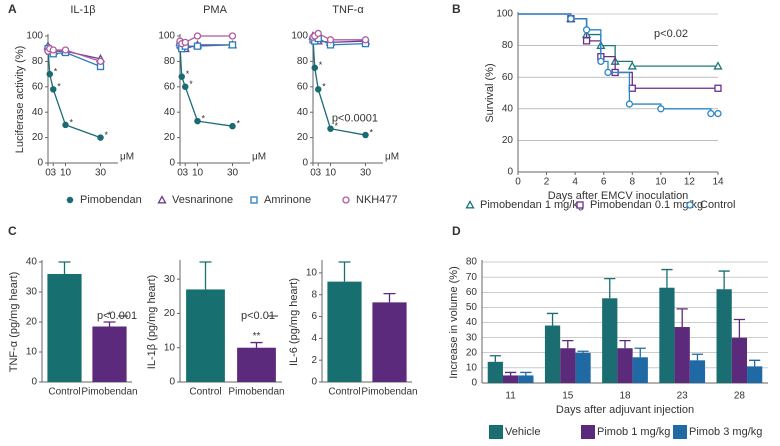 Image resolution: width=780 pixels, height=446 pixels. What do you see at coordinates (170, 86) in the screenshot?
I see `y-tick-label: 60` at bounding box center [170, 86].